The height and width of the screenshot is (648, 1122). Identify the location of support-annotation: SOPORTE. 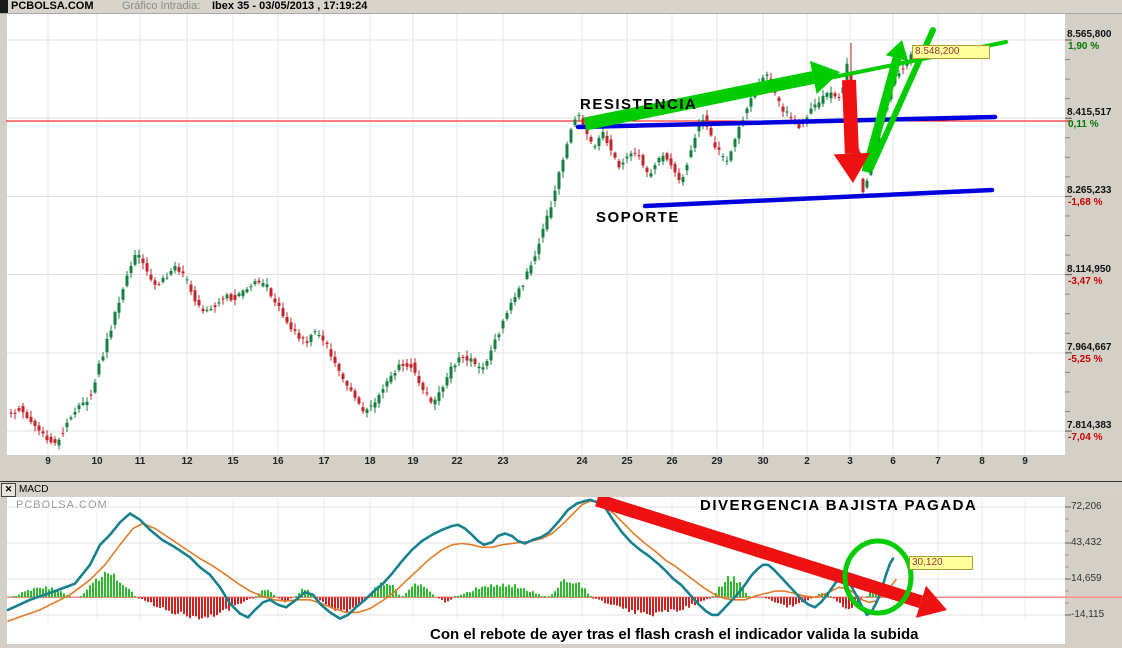
(638, 217).